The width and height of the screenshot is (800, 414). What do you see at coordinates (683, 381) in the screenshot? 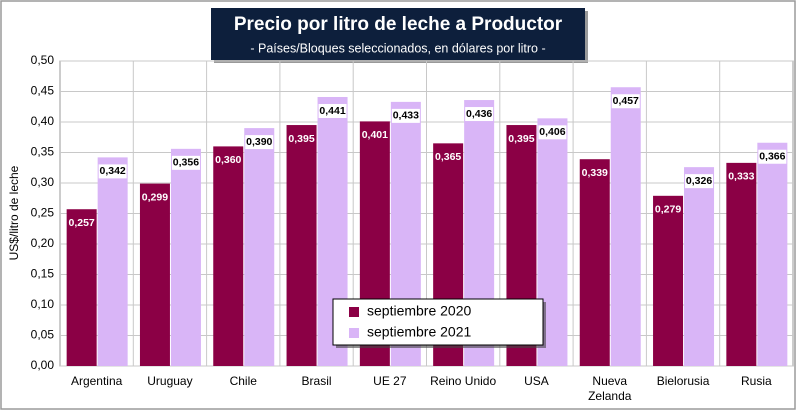
I see `x-tick-label: Bielorusia` at bounding box center [683, 381].